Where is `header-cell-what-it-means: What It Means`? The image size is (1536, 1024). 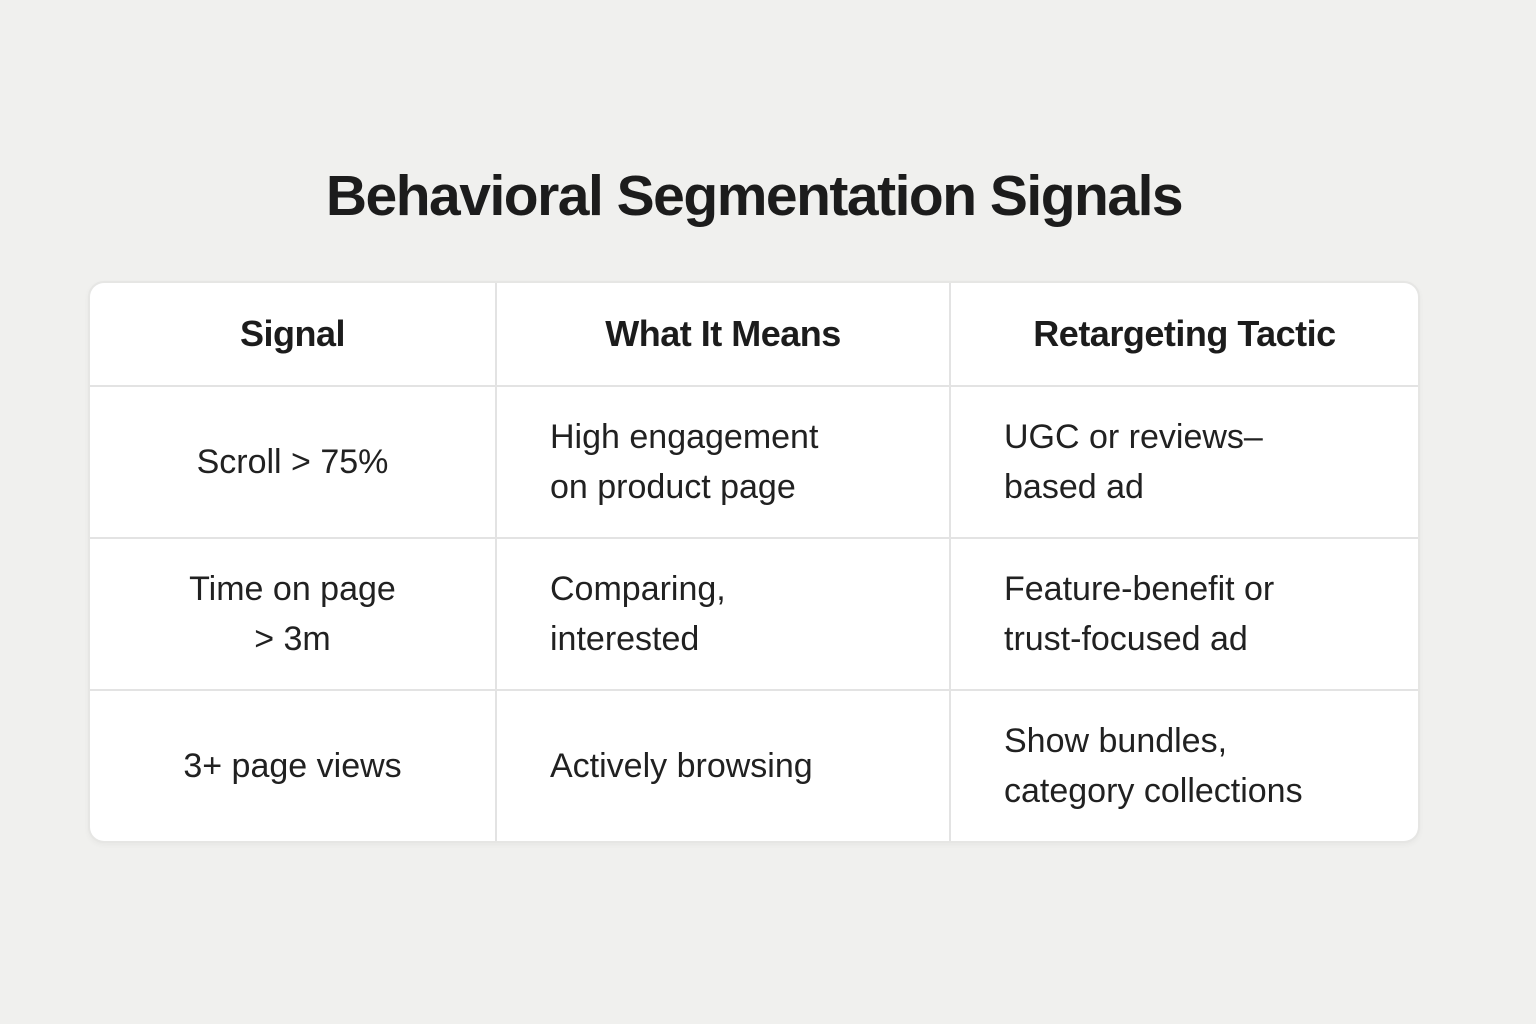 header-cell-what-it-means: What It Means is located at coordinates (723, 334).